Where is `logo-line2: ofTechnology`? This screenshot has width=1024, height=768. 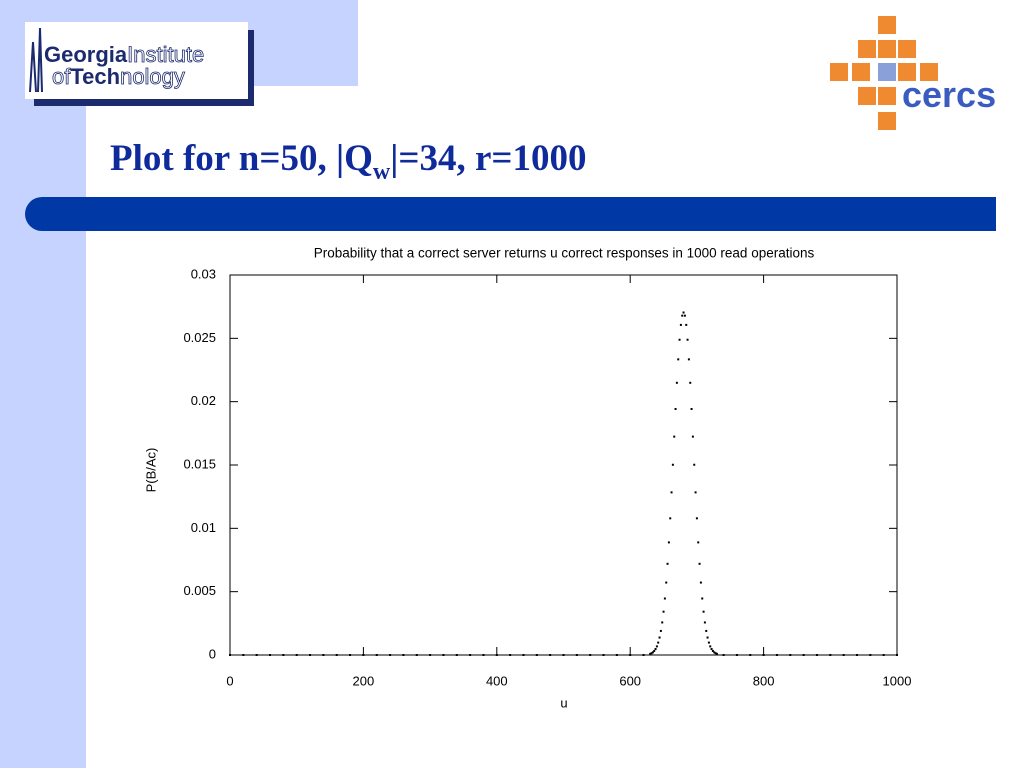
logo-line2: ofTechnology is located at coordinates (118, 76).